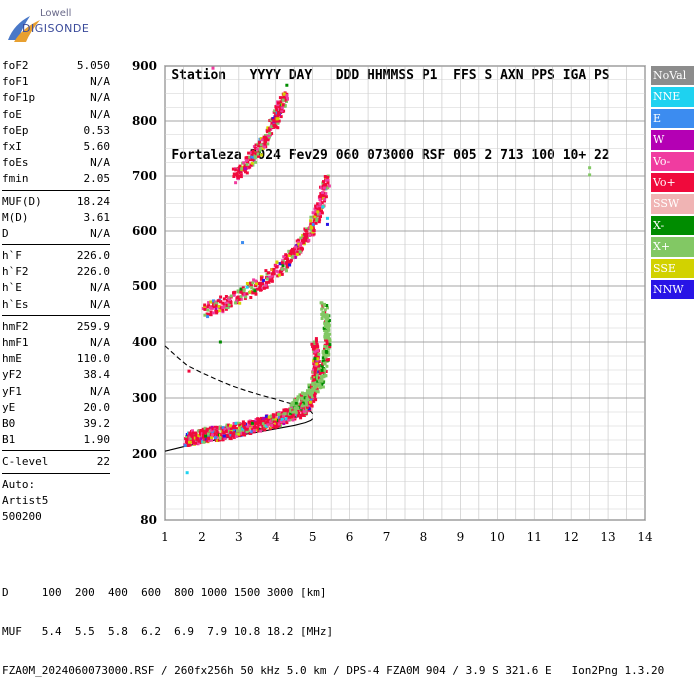 The width and height of the screenshot is (700, 690). What do you see at coordinates (465, 155) in the screenshot?
I see `header-value: 005` at bounding box center [465, 155].